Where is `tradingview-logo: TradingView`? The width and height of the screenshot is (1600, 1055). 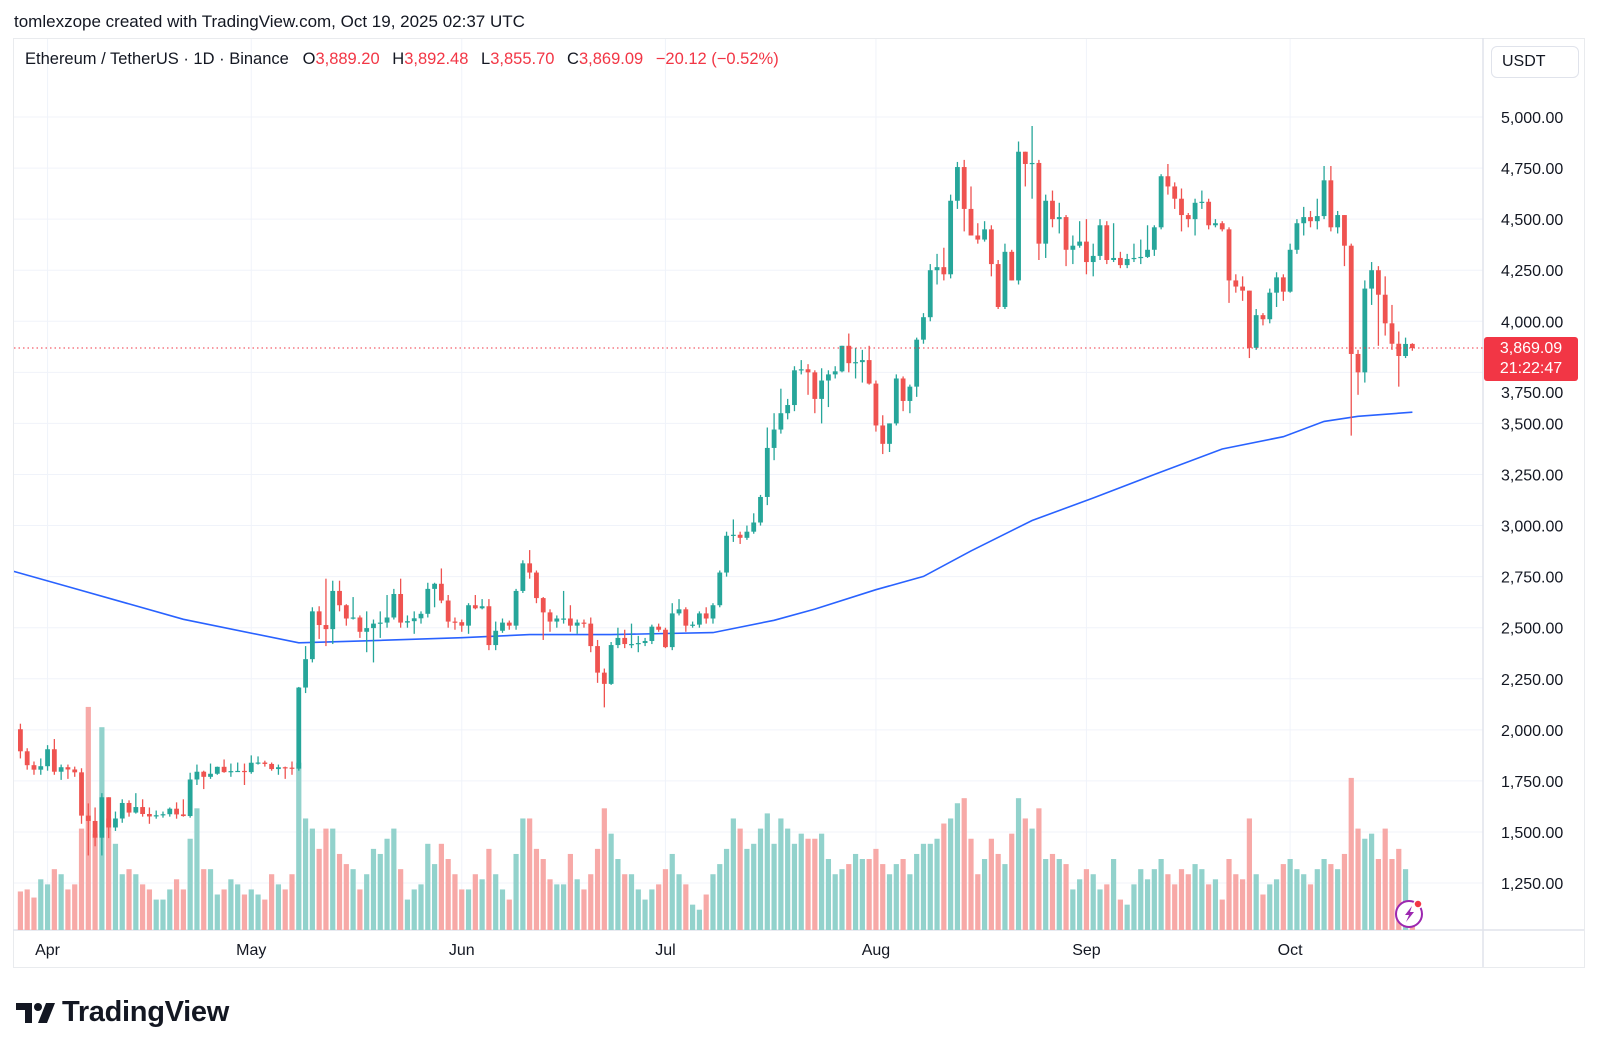 tradingview-logo: TradingView is located at coordinates (122, 1012).